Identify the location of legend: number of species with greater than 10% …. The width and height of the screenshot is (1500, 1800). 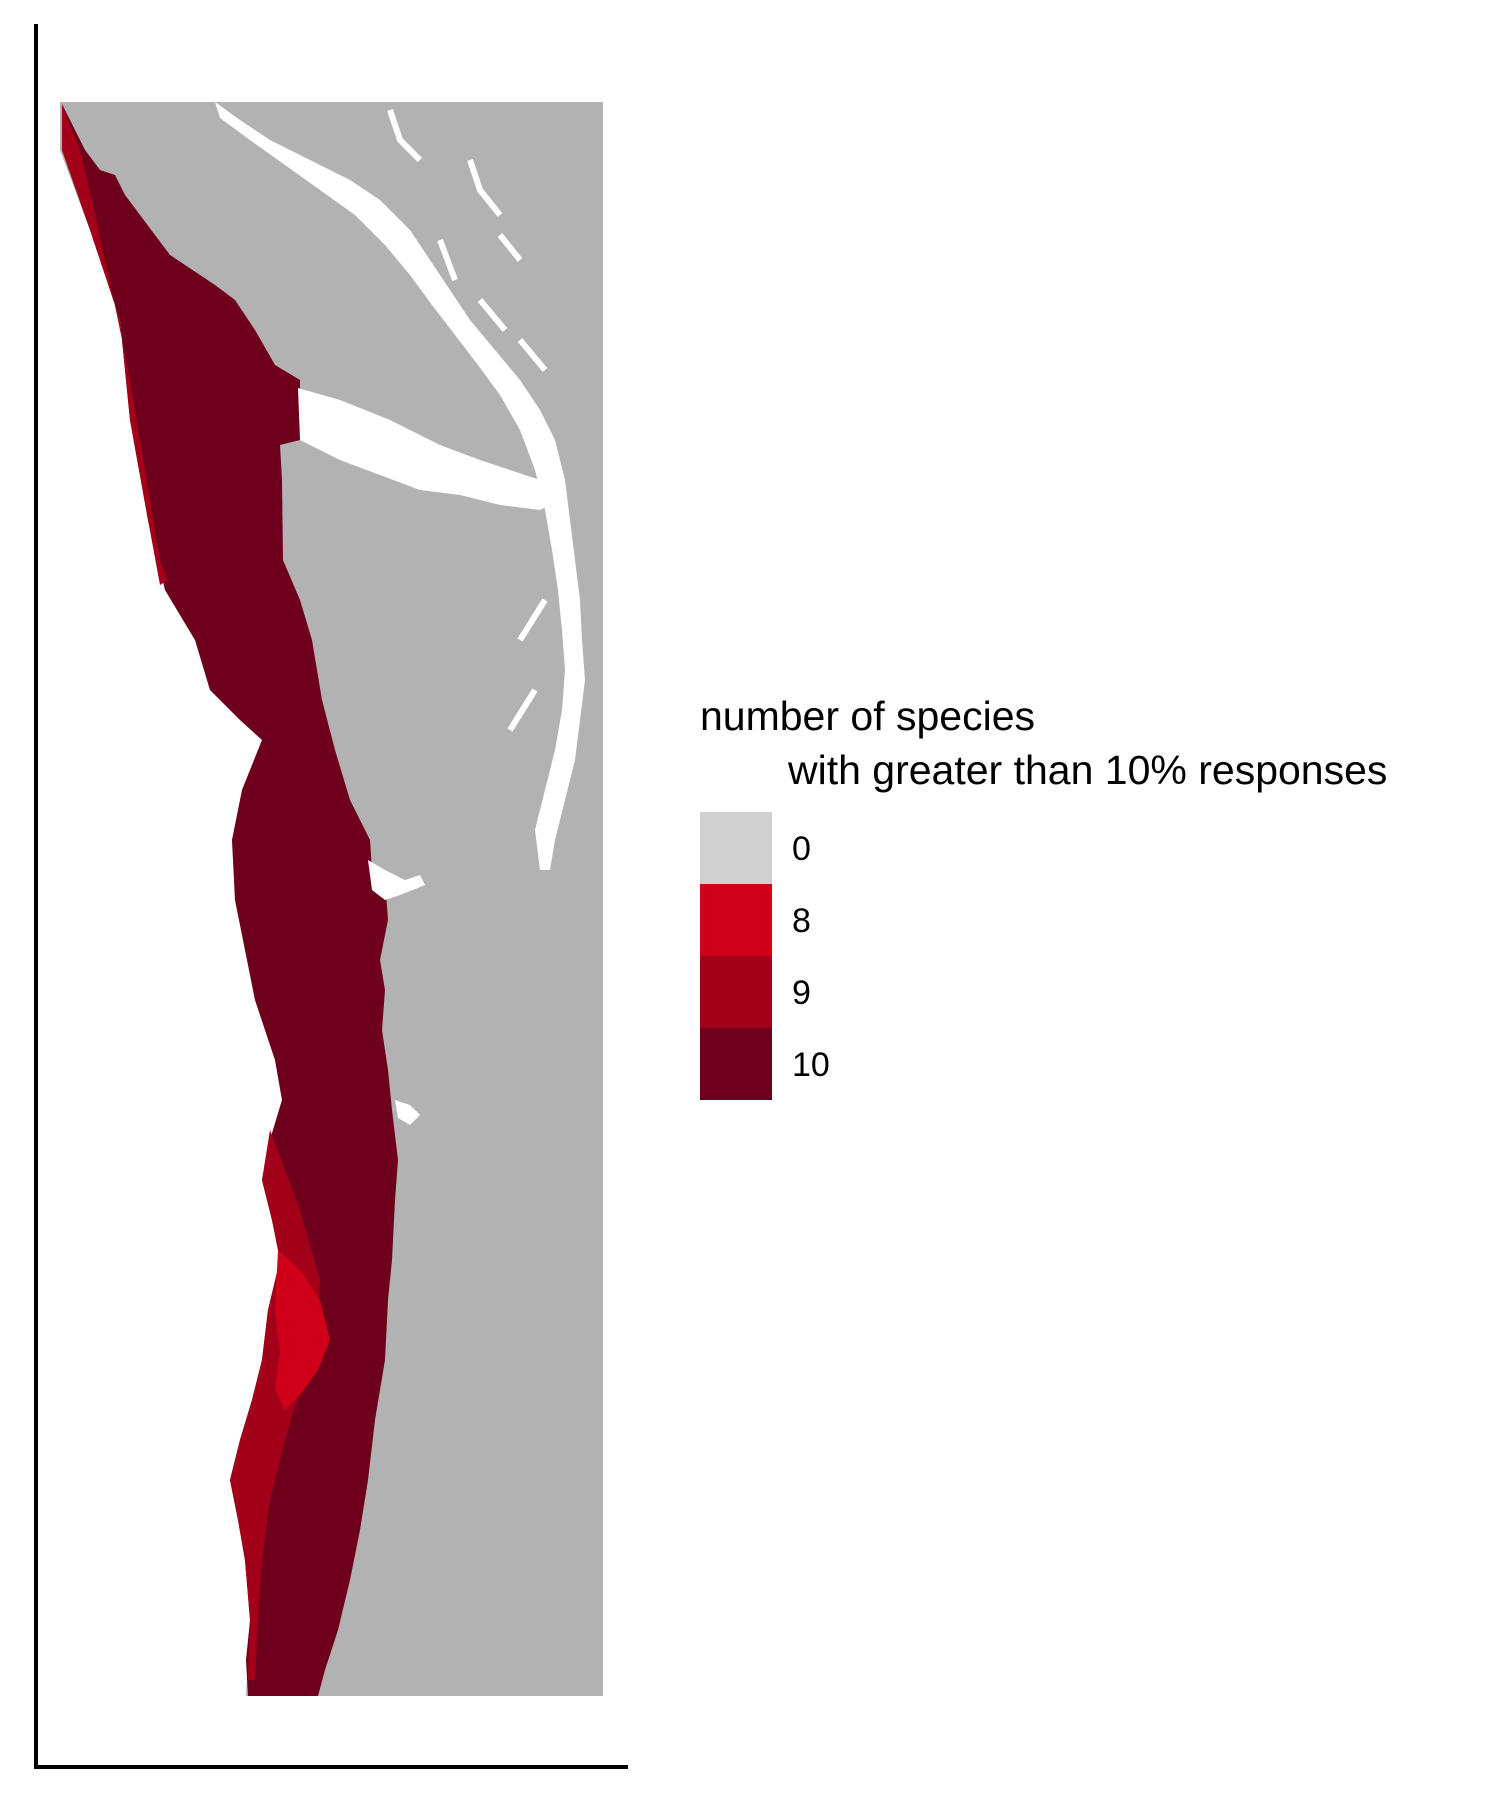
(1043, 896).